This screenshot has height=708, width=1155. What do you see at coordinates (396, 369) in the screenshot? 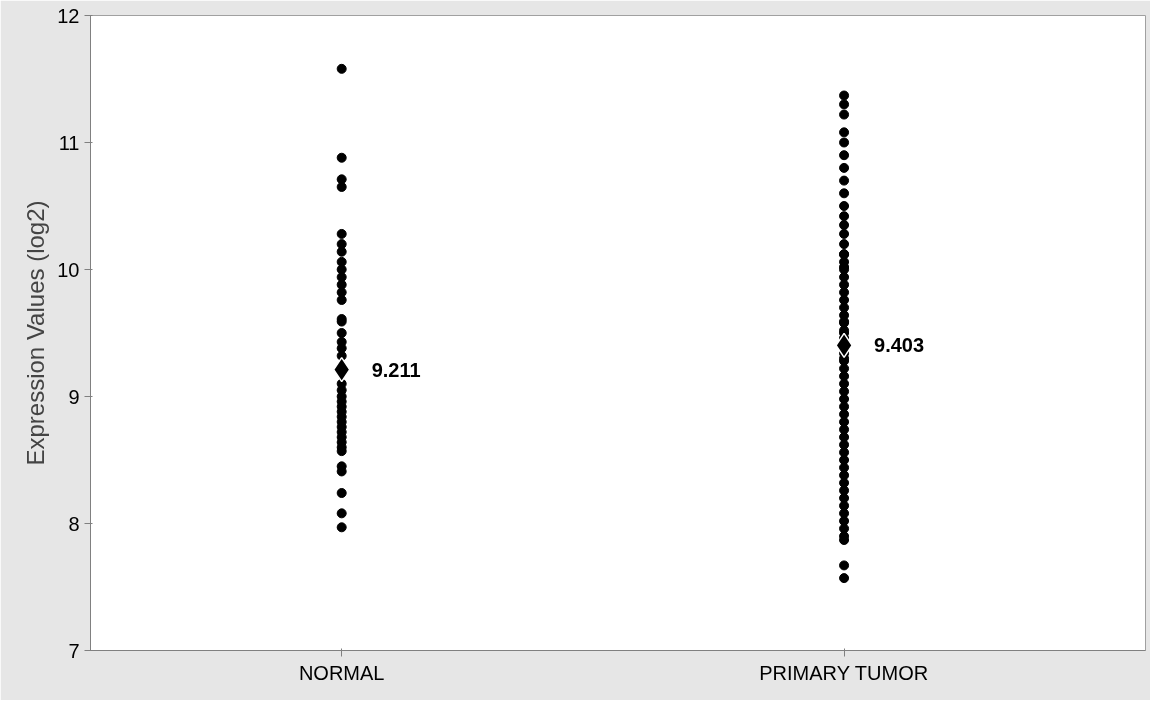
I see `data-label: 9.211` at bounding box center [396, 369].